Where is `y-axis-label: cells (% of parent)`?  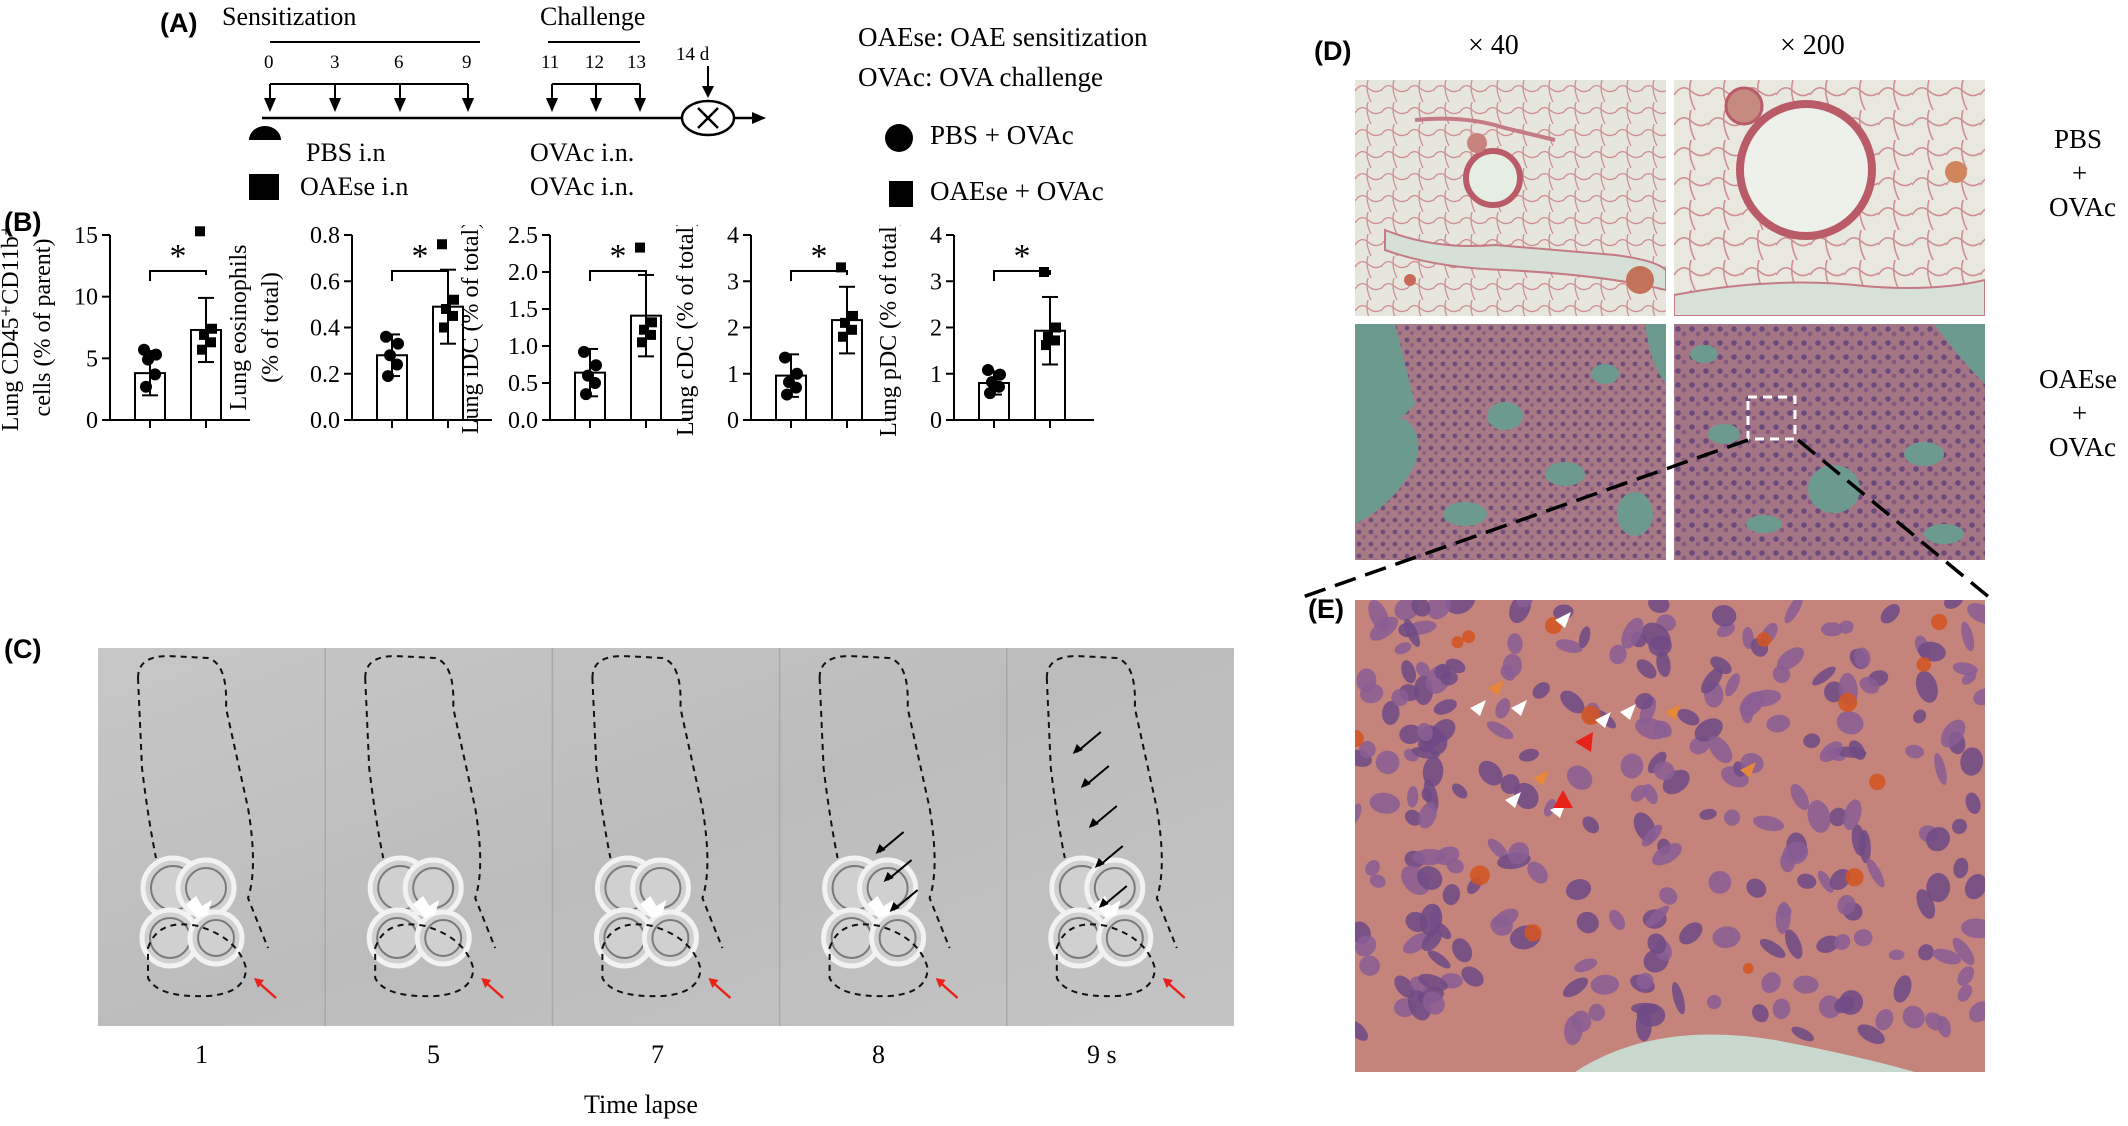
y-axis-label: cells (% of parent) is located at coordinates (43, 328).